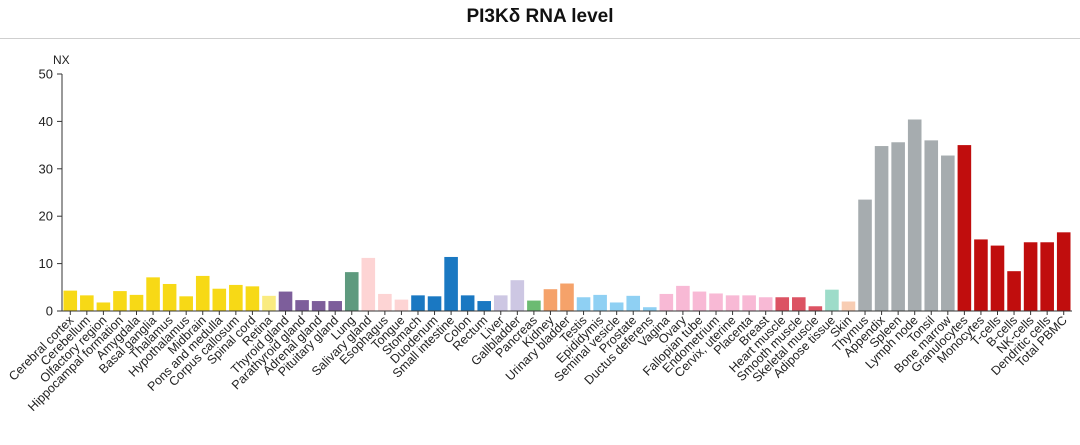  I want to click on title-divider, so click(540, 38).